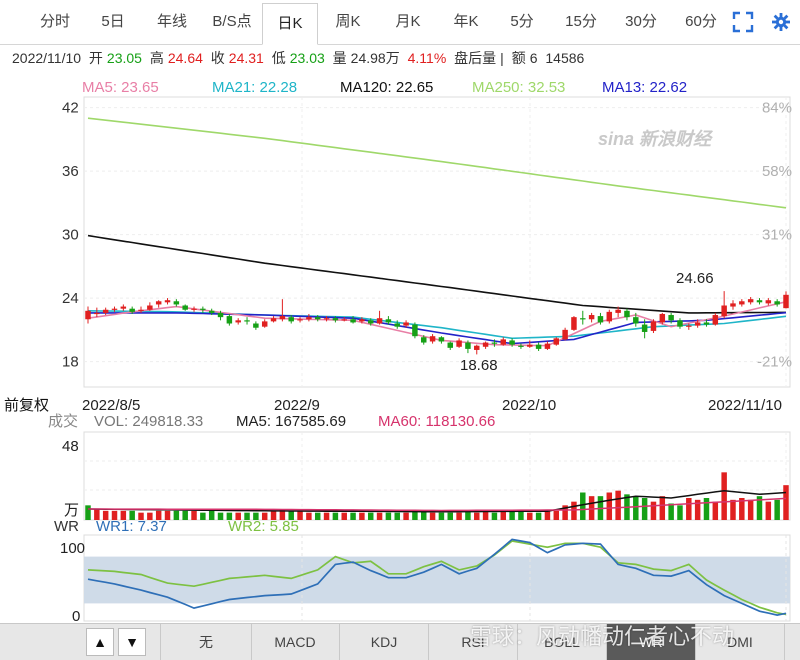 The width and height of the screenshot is (800, 660). Describe the element at coordinates (436, 421) in the screenshot. I see `volume-ma60-text: MA60: 118130.66` at that location.